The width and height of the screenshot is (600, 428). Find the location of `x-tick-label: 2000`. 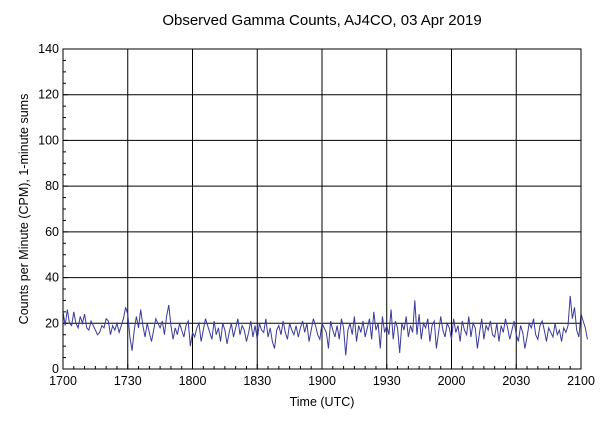

x-tick-label: 2000 is located at coordinates (452, 381).